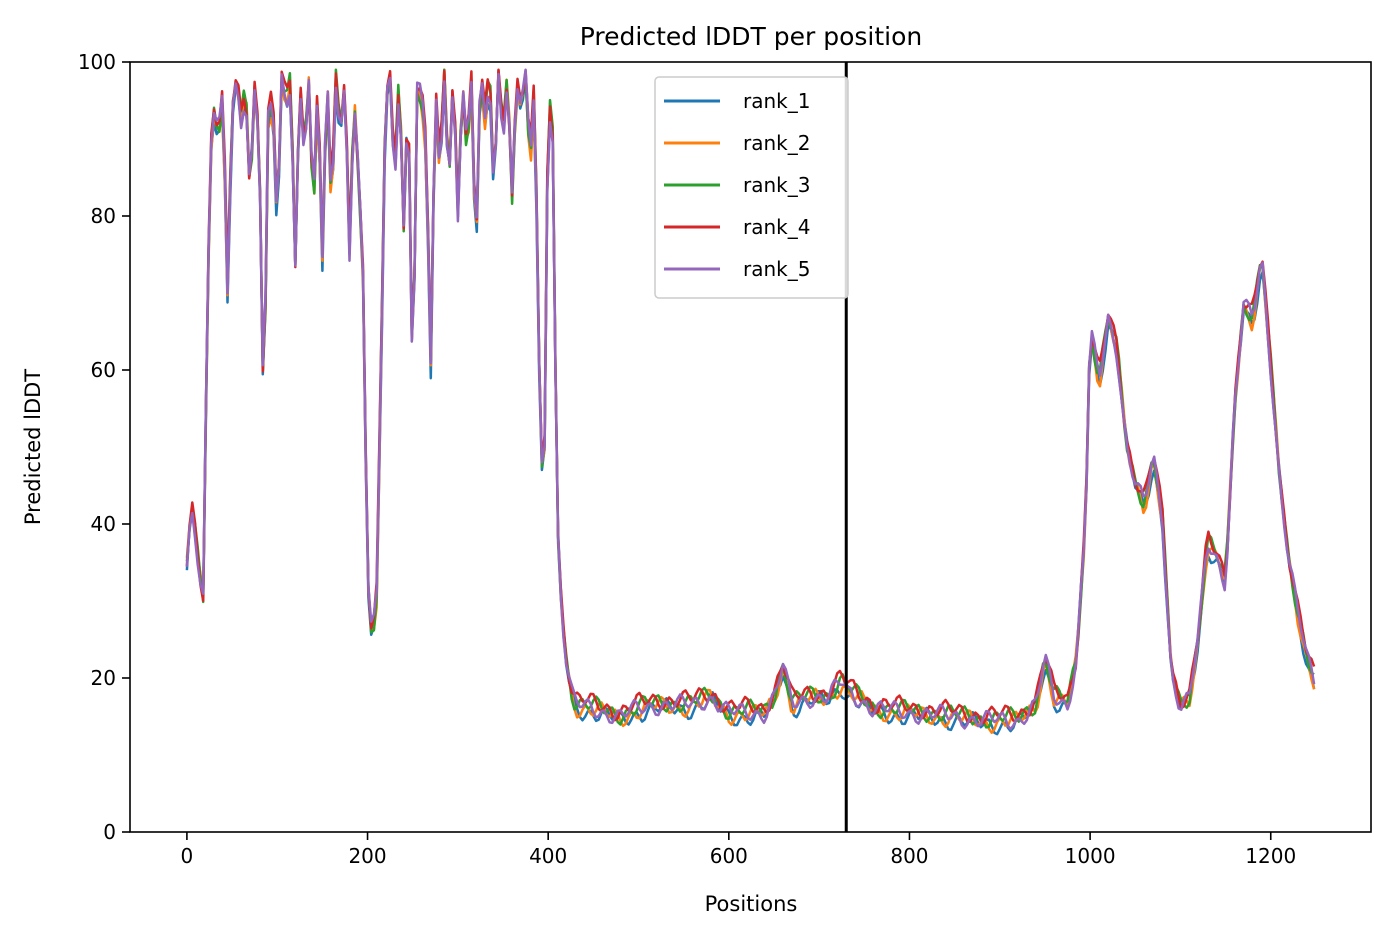  I want to click on x-tick-label: 400, so click(548, 856).